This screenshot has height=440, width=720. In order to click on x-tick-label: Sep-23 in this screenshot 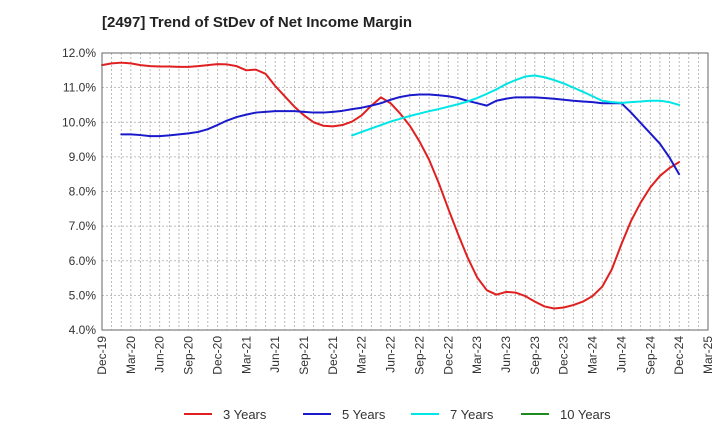, I will do `click(535, 355)`.